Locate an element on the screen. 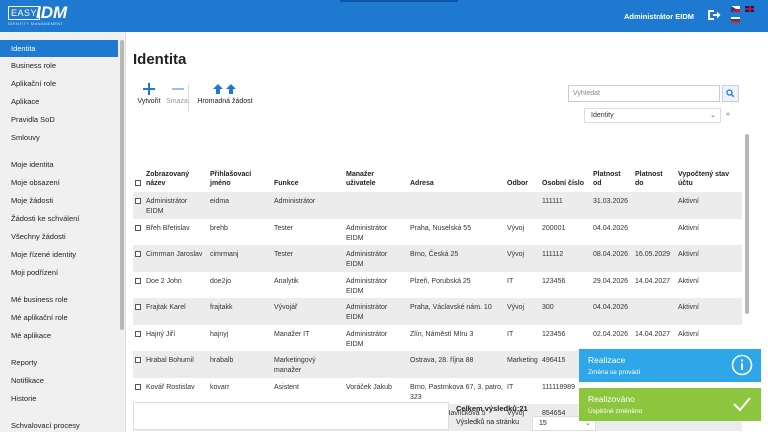 The image size is (768, 432). cell-function: Administrátor is located at coordinates (295, 201).